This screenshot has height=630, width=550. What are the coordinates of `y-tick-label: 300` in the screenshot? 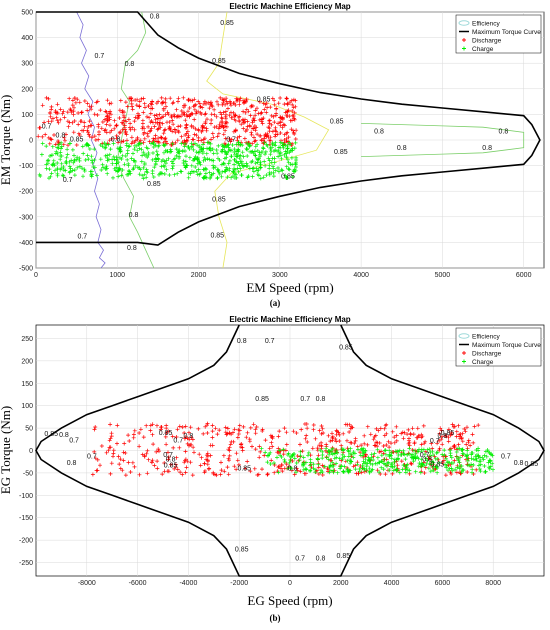 It's located at (27, 64).